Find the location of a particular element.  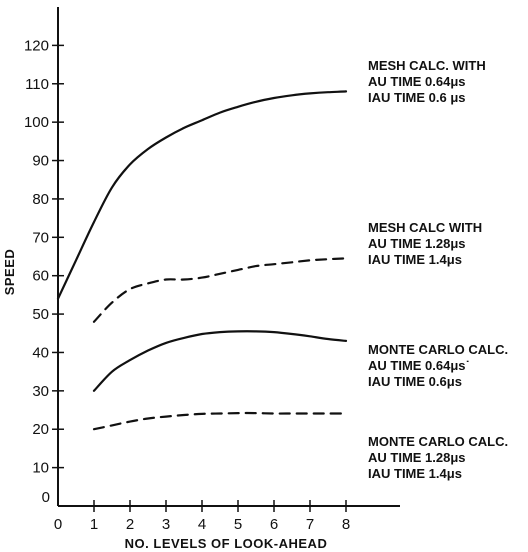

x-tick-label: 7 is located at coordinates (310, 524).